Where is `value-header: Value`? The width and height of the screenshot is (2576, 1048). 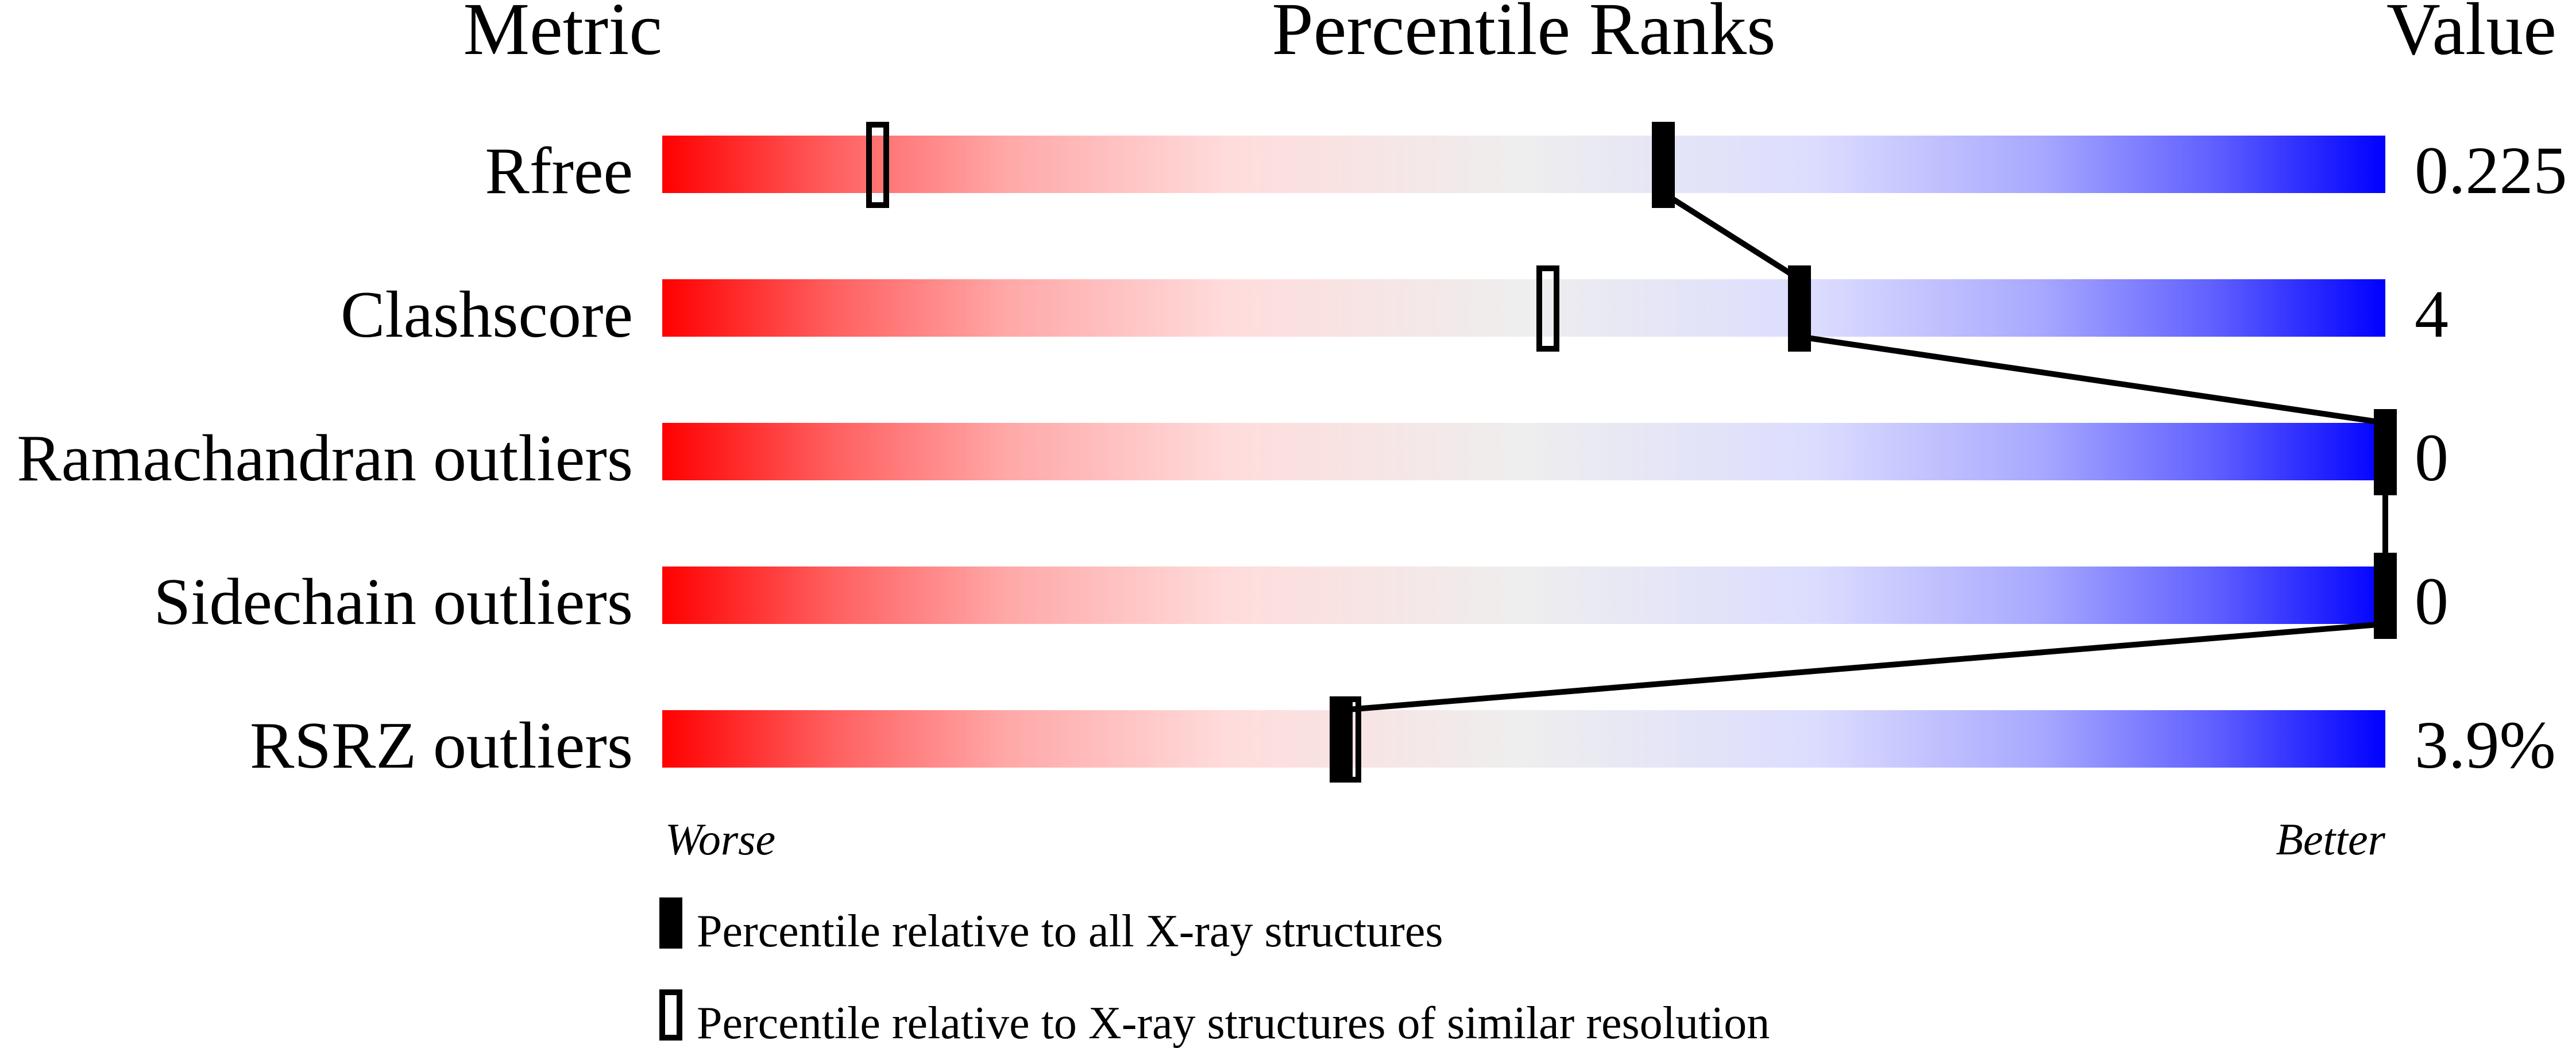
value-header: Value is located at coordinates (2471, 35).